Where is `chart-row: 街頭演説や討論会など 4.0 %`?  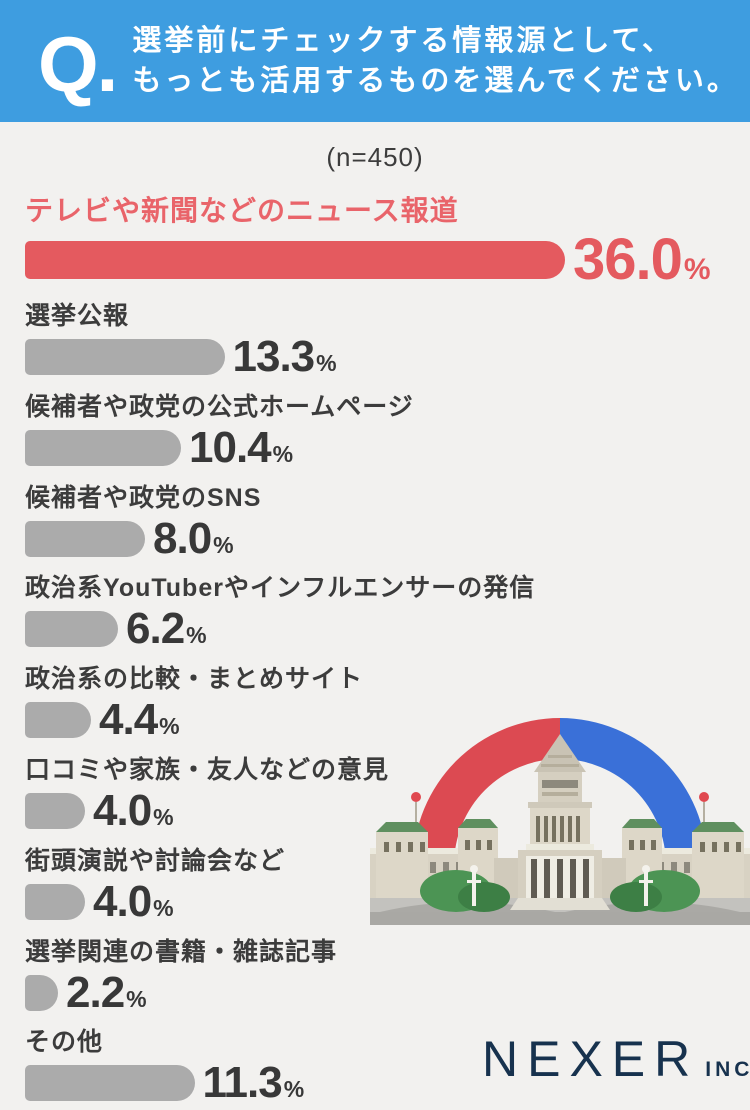 chart-row: 街頭演説や討論会など 4.0 % is located at coordinates (387, 883).